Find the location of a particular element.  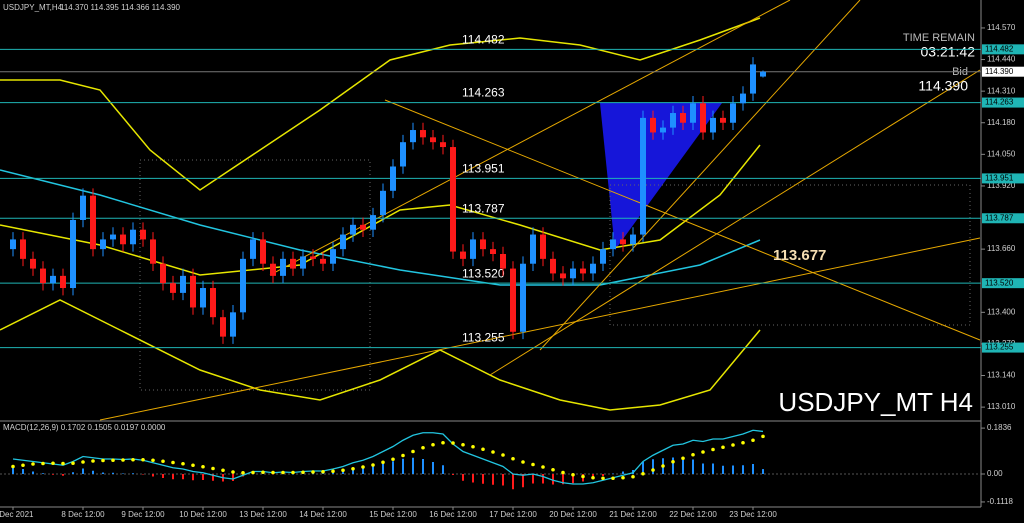

y-tick-label: 114.180 is located at coordinates (1001, 122).